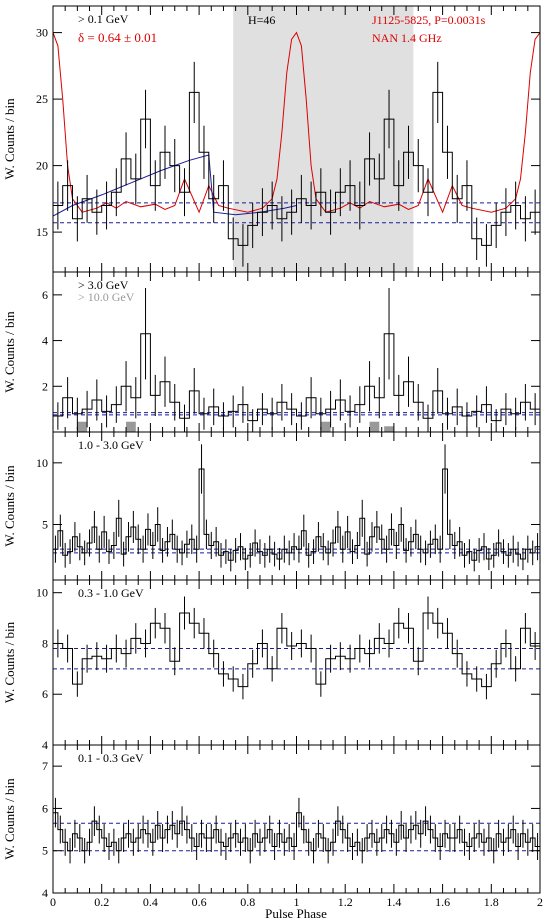  I want to click on x-tick-label: 1.6, so click(442, 902).